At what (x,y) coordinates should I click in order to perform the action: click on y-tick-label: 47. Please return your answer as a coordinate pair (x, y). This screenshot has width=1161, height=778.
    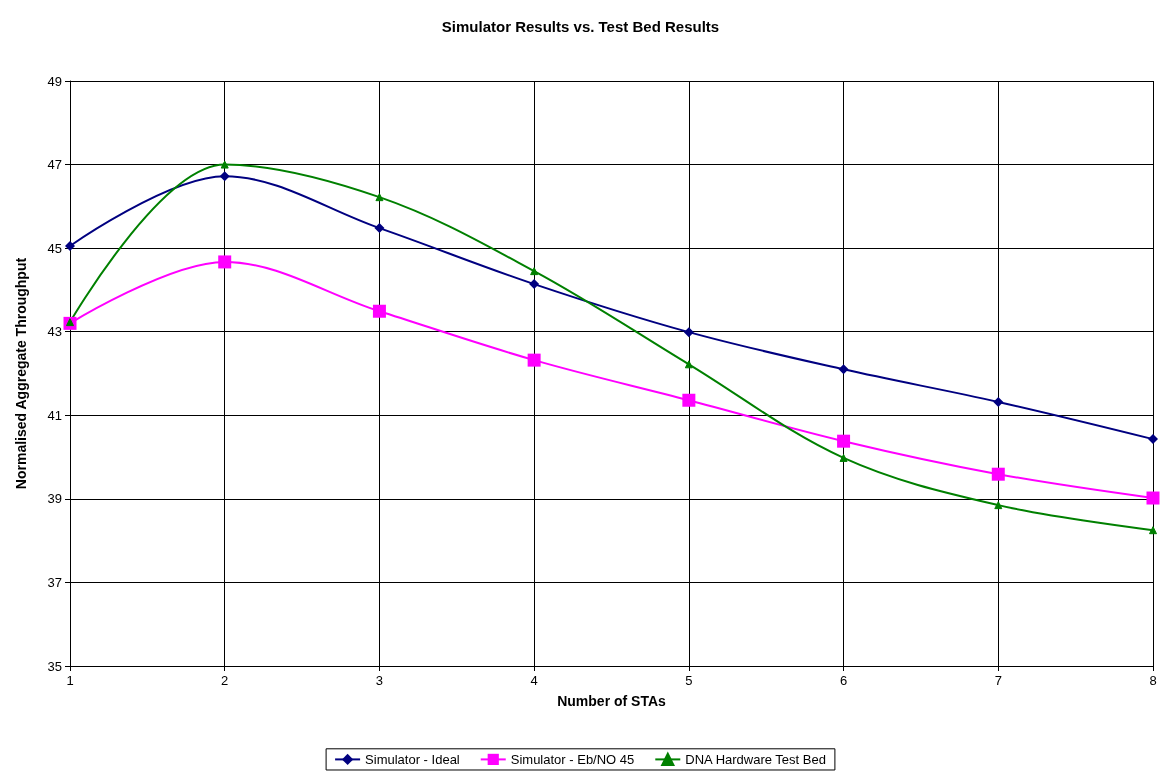
    Looking at the image, I should click on (54, 165).